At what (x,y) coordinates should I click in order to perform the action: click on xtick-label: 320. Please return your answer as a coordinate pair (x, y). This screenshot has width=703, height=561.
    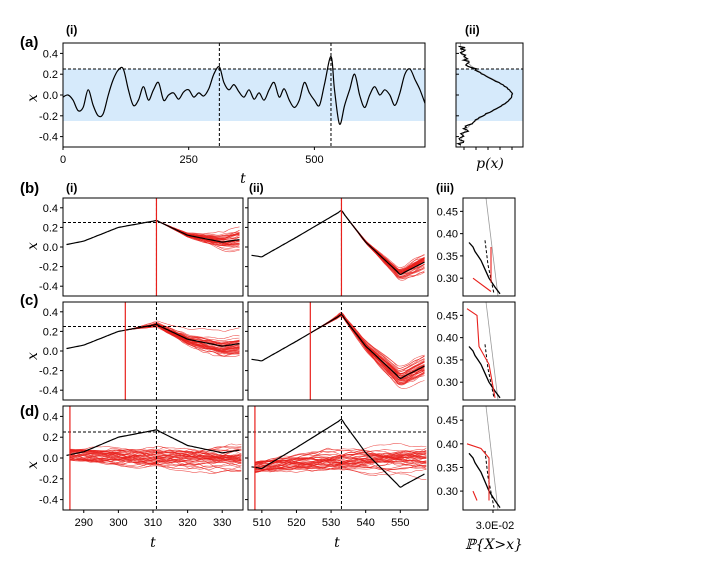
    Looking at the image, I should click on (187, 523).